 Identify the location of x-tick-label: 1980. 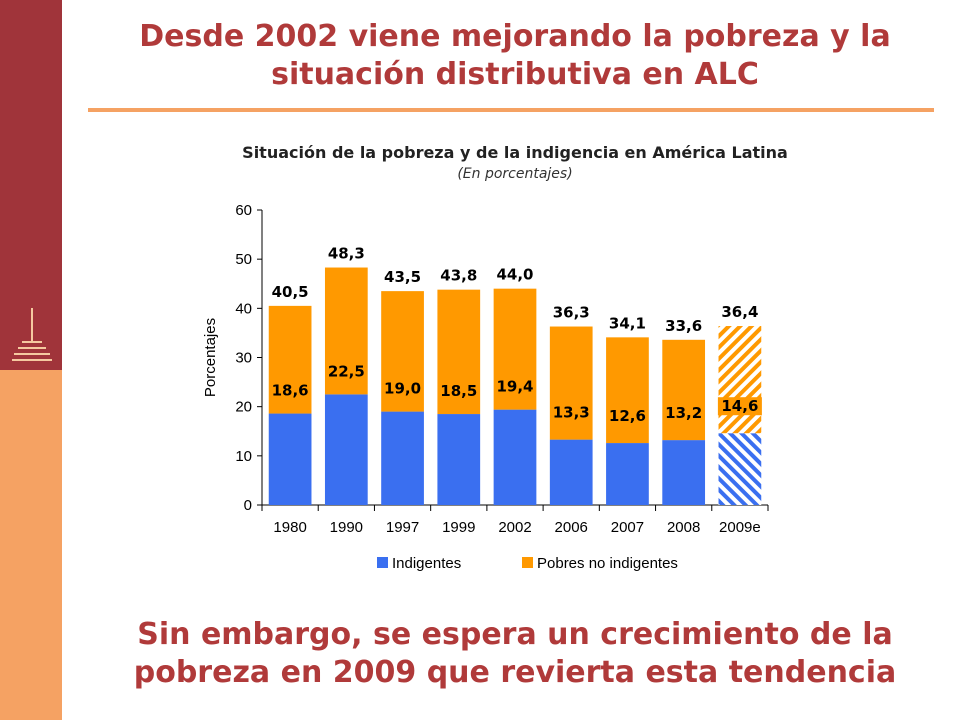
(289, 527).